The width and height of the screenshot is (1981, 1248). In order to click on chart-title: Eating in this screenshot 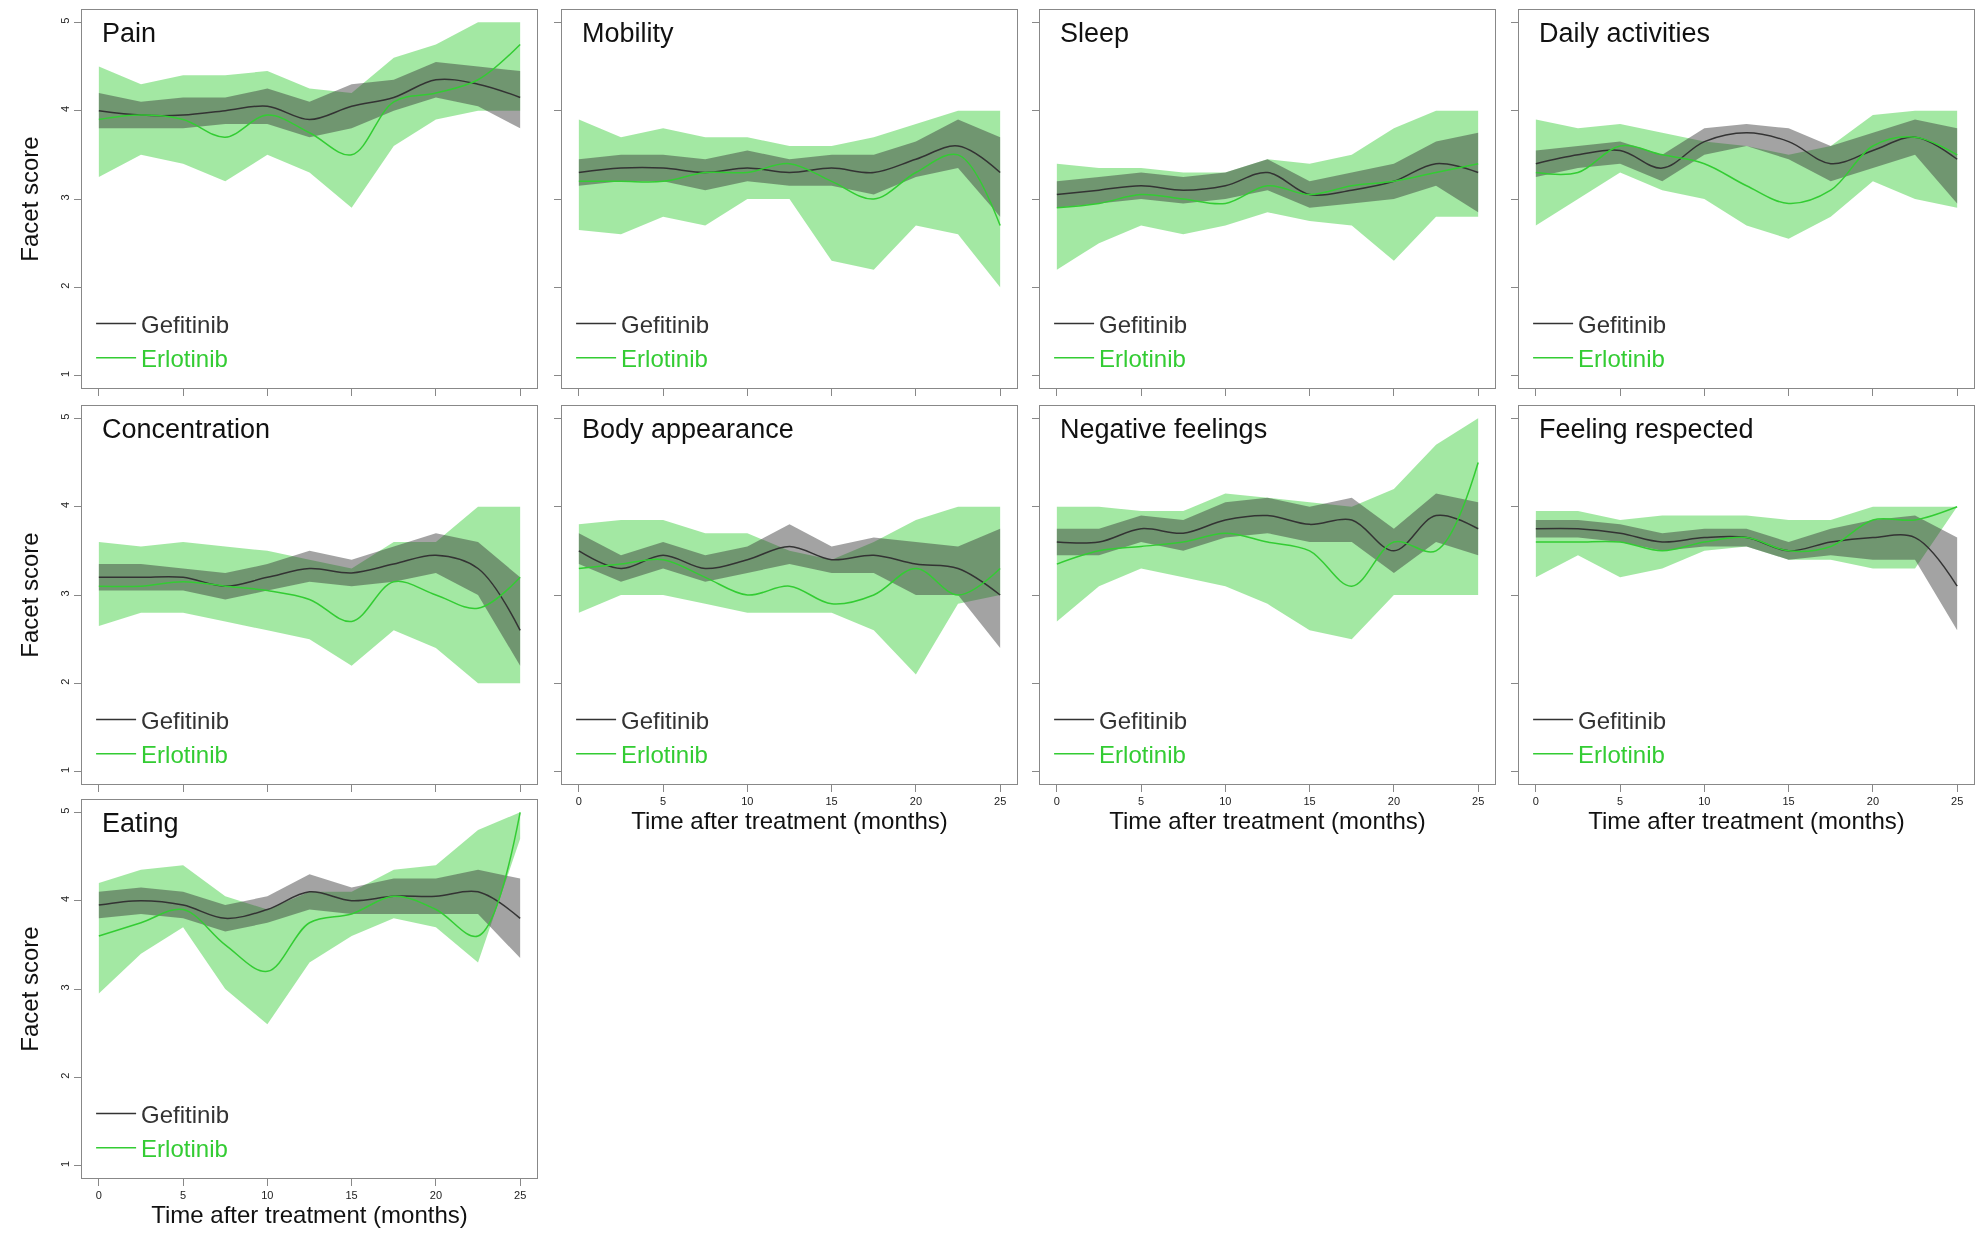, I will do `click(140, 823)`.